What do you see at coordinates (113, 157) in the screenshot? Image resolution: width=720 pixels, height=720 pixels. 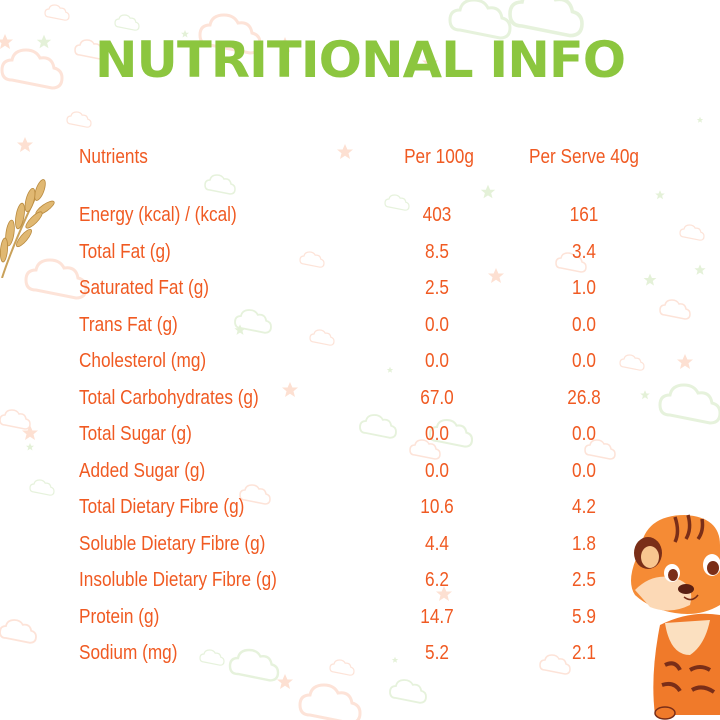 I see `header-nutrients: Nutrients` at bounding box center [113, 157].